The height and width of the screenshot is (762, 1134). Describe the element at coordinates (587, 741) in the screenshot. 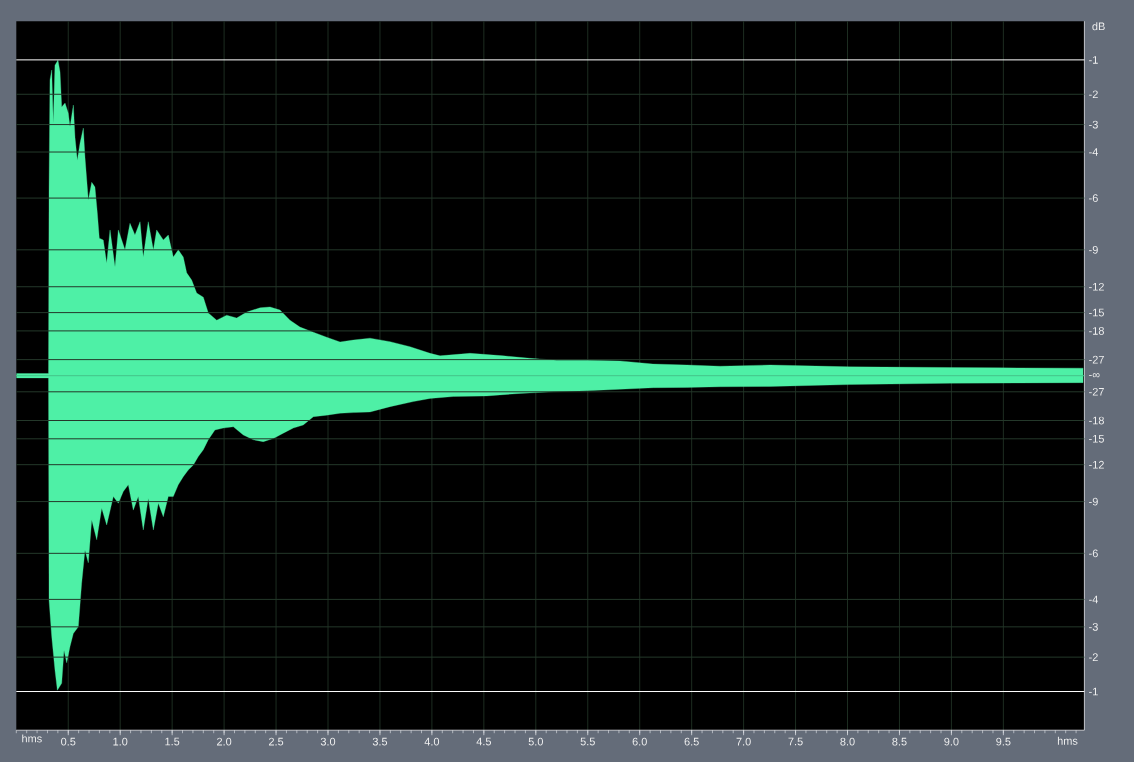

I see `x-tick-label: 5.5` at that location.